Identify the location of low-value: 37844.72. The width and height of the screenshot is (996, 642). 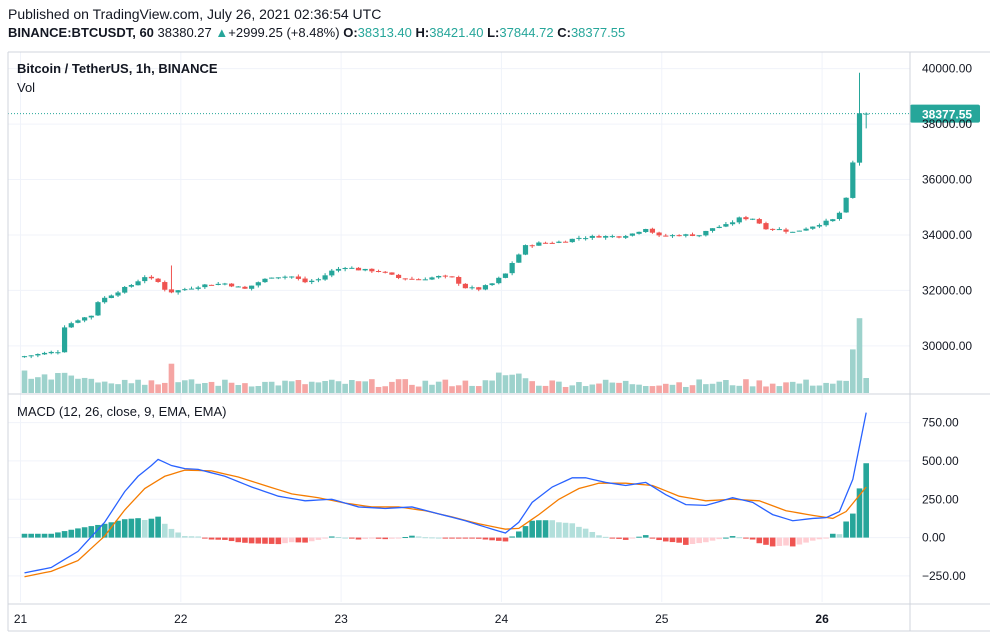
(526, 32).